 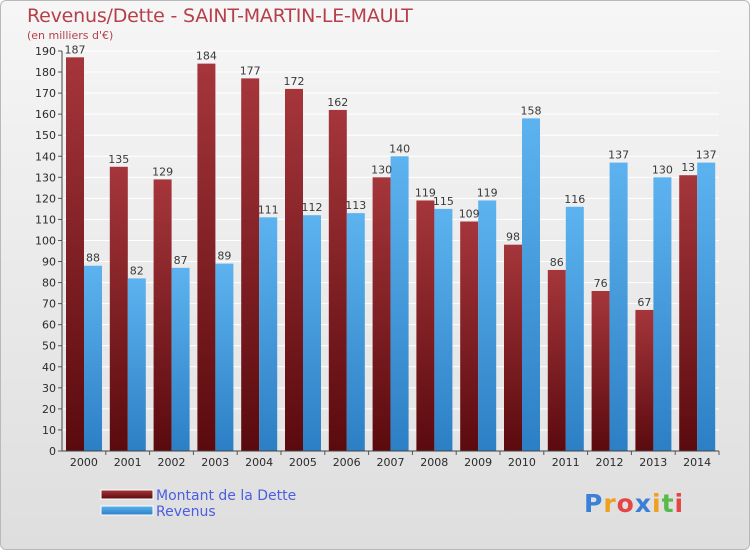 I want to click on data-label-dette: 129, so click(x=162, y=171).